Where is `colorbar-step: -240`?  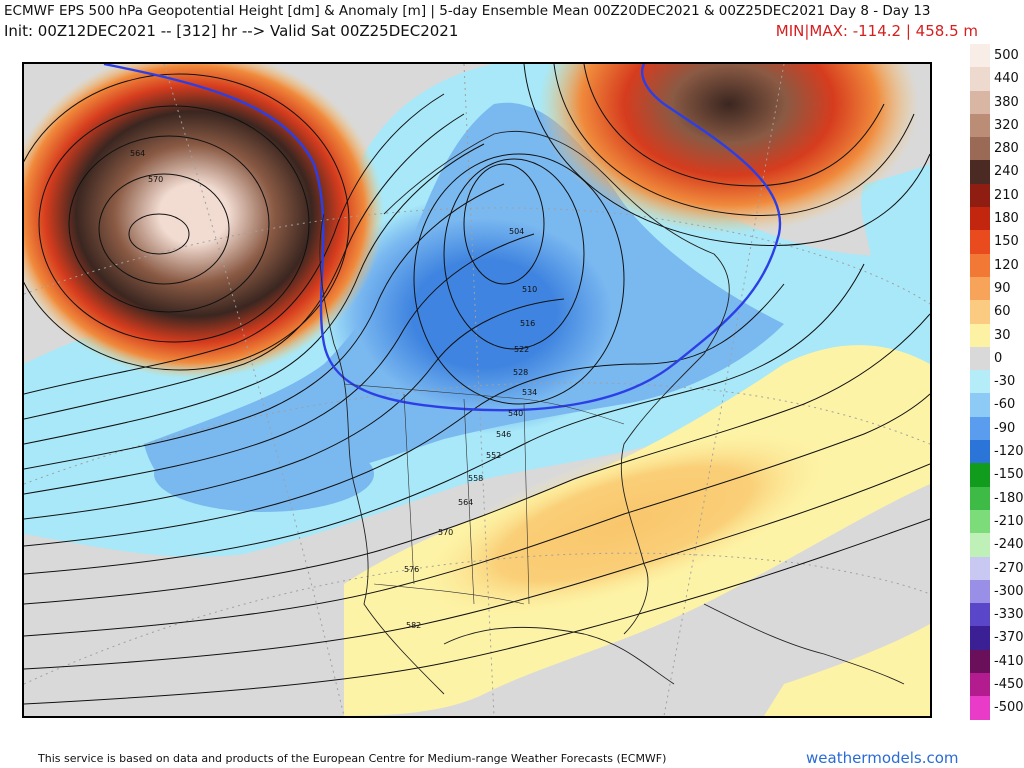 colorbar-step: -240 is located at coordinates (997, 545).